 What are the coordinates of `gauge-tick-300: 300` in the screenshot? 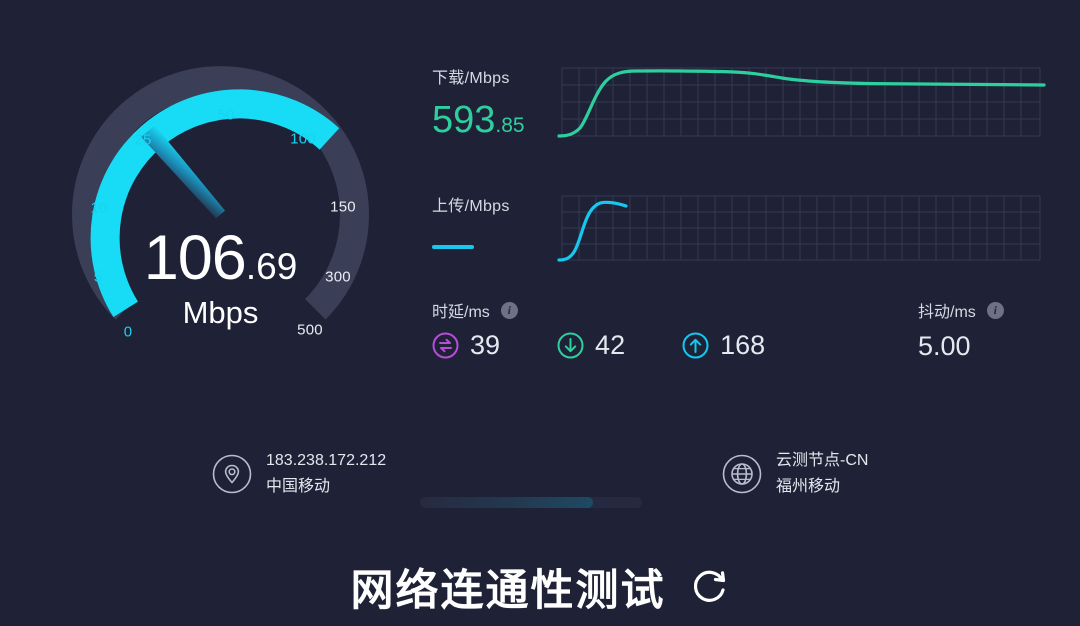 It's located at (338, 277).